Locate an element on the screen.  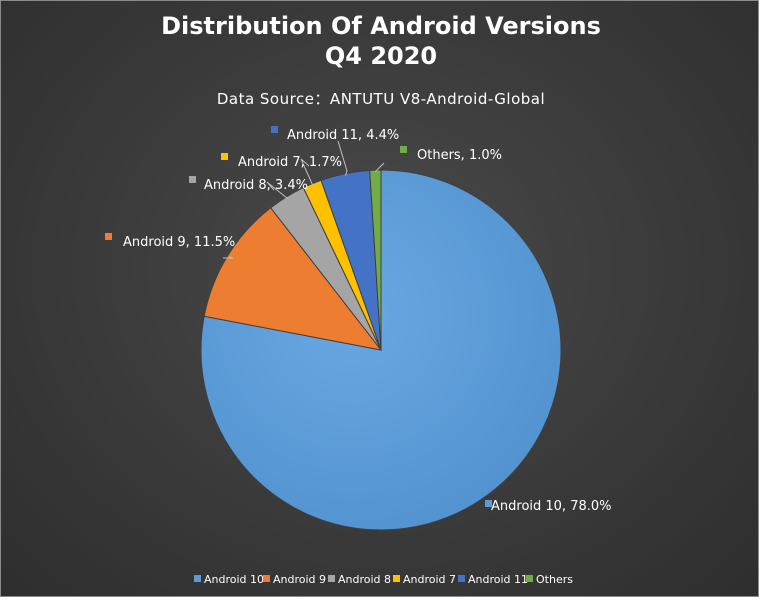
data-label: Android 8, 3.4% is located at coordinates (256, 185).